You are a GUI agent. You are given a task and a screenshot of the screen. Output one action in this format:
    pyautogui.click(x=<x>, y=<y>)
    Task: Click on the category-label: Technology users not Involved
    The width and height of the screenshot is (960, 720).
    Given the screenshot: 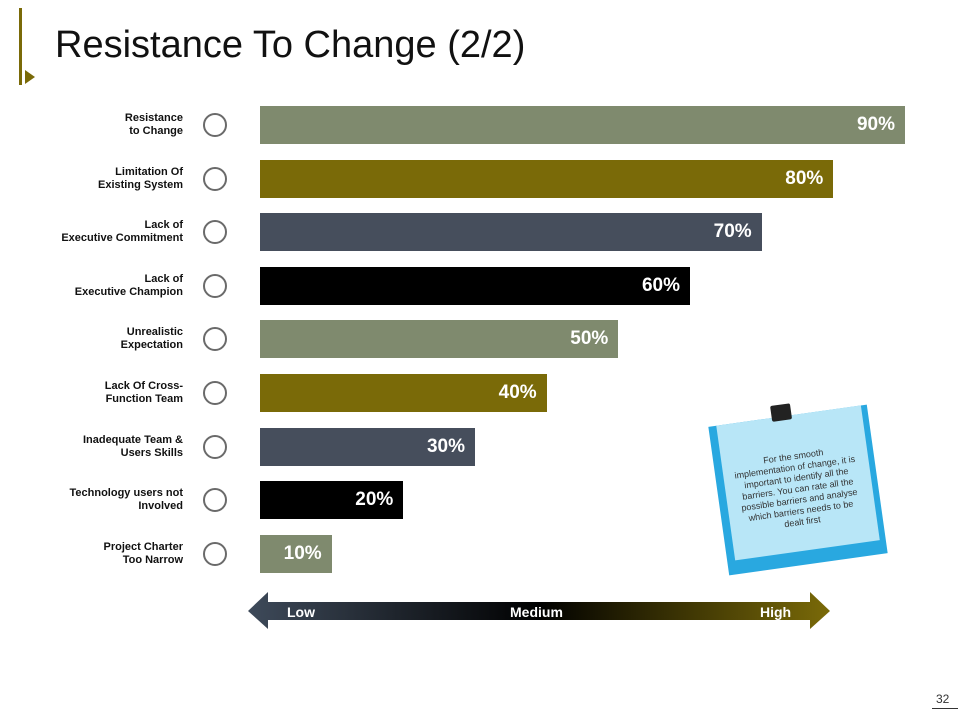 What is the action you would take?
    pyautogui.click(x=126, y=500)
    